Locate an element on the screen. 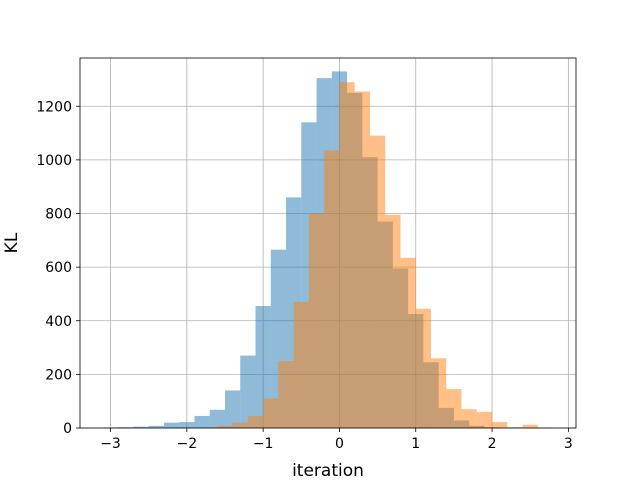 Image resolution: width=640 pixels, height=480 pixels. y-tick-label: 1200 is located at coordinates (54, 107).